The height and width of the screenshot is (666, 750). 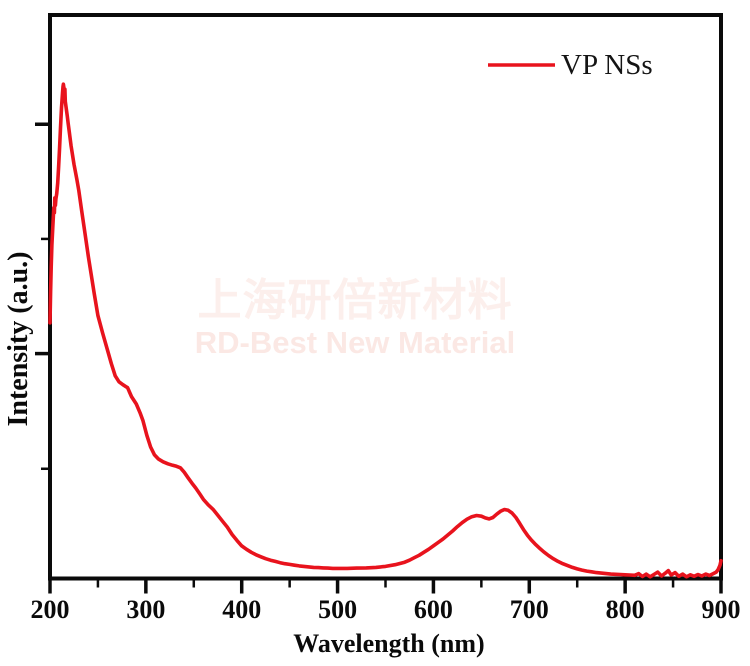 What do you see at coordinates (433, 609) in the screenshot?
I see `x-tick-label: 600` at bounding box center [433, 609].